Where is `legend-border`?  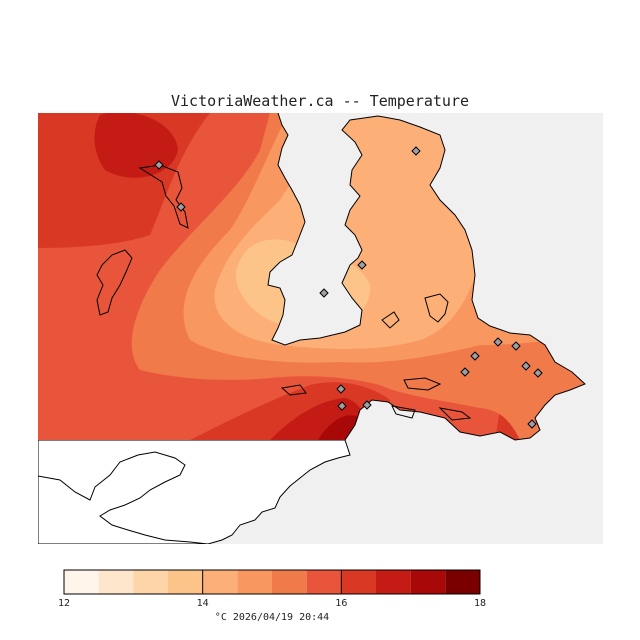 legend-border is located at coordinates (272, 582).